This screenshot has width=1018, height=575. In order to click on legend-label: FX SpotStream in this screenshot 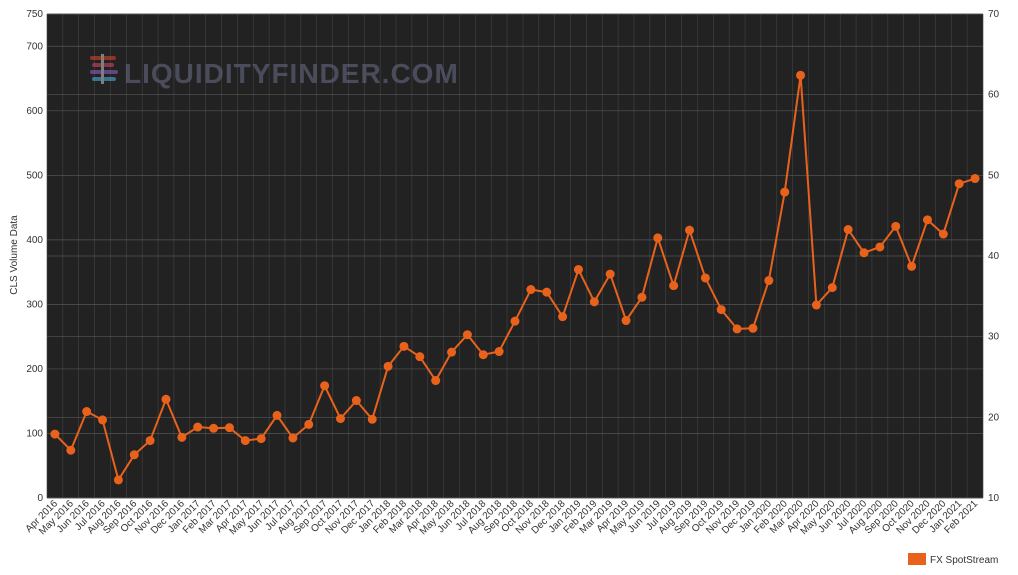, I will do `click(964, 560)`.